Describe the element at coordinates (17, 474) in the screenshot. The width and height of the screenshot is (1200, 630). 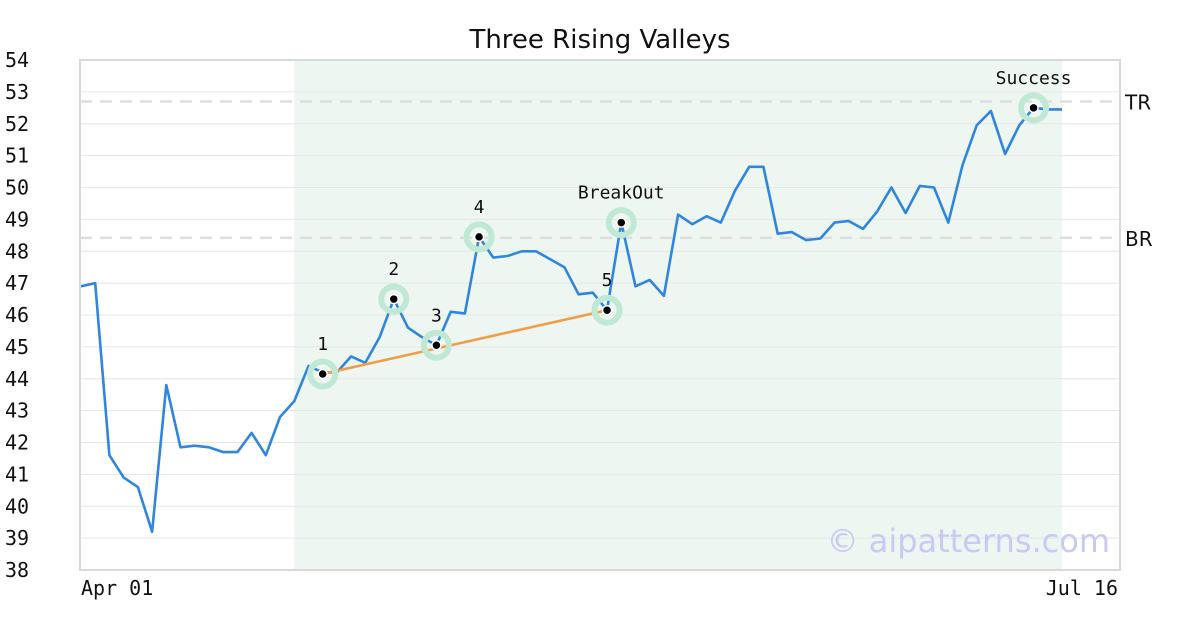
I see `y-tick-label: 41` at that location.